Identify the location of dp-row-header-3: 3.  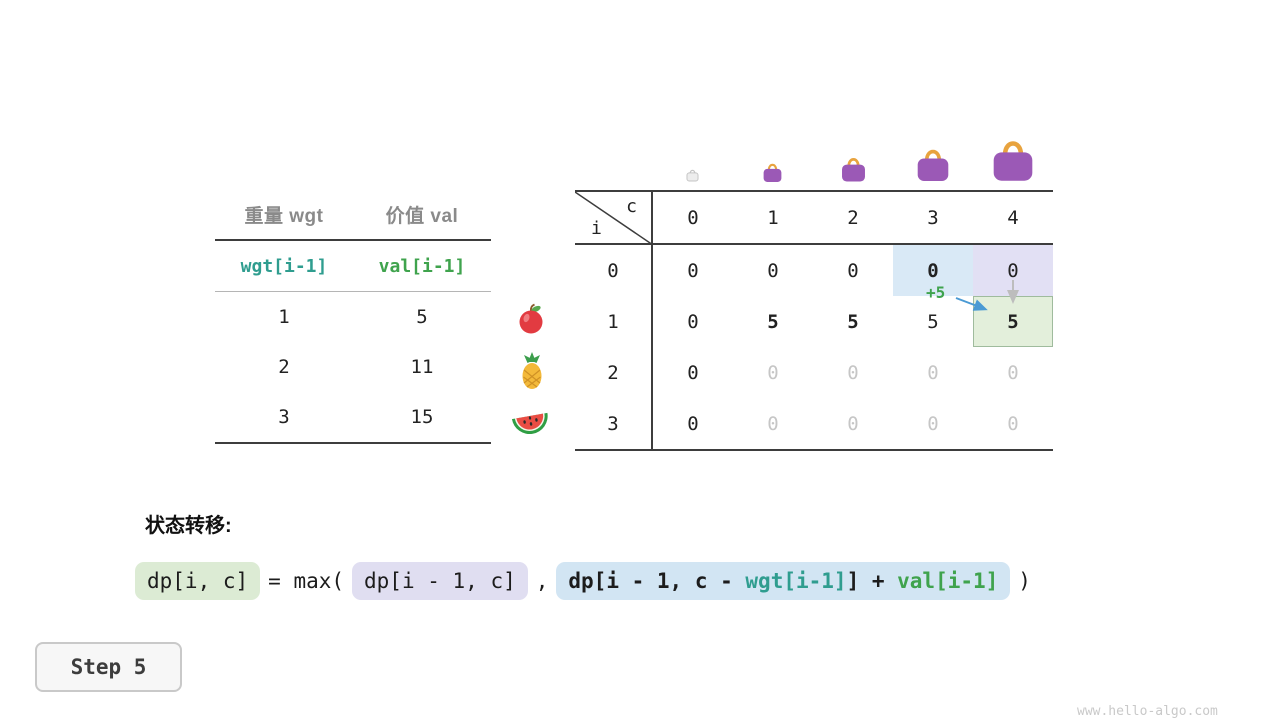
(614, 423).